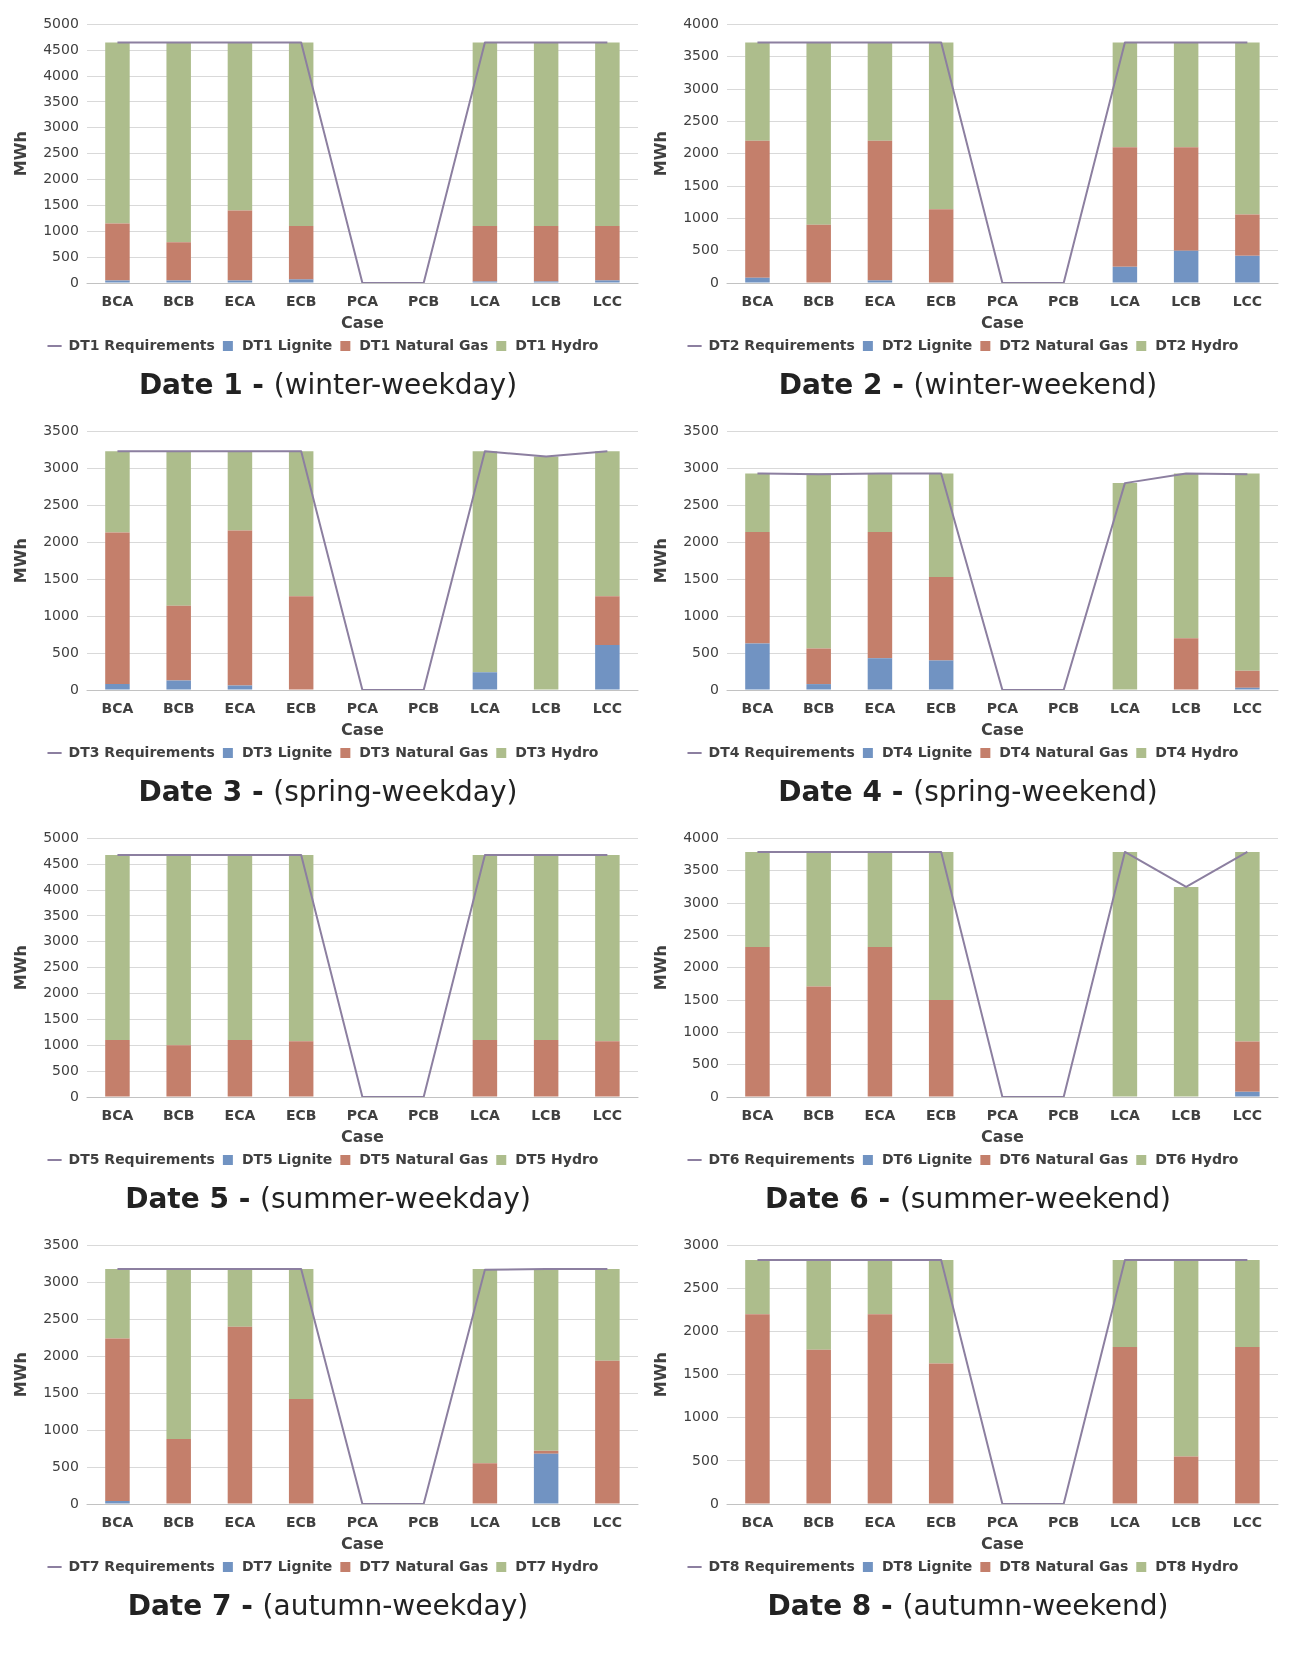  What do you see at coordinates (328, 1605) in the screenshot?
I see `text: Date 7 - (autumn-weekday)` at bounding box center [328, 1605].